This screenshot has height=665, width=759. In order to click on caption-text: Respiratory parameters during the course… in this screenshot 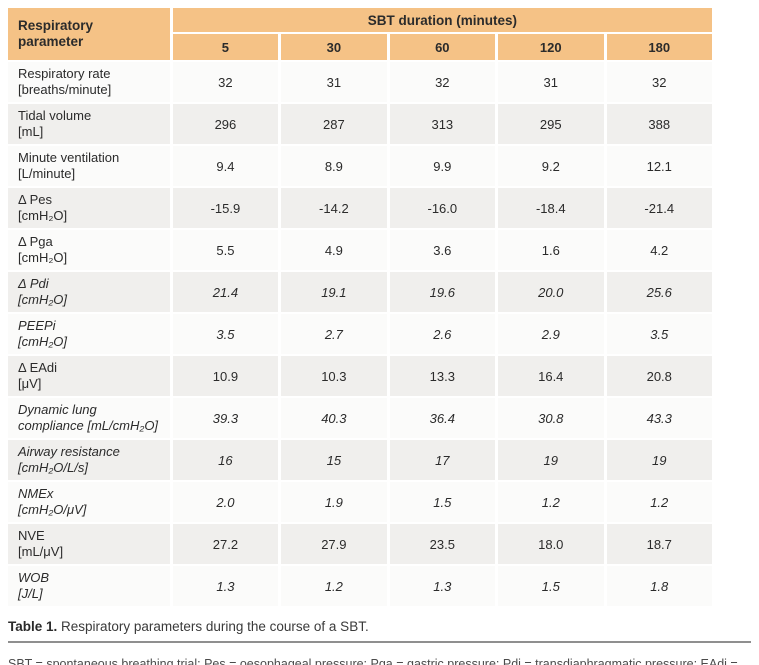, I will do `click(215, 626)`.